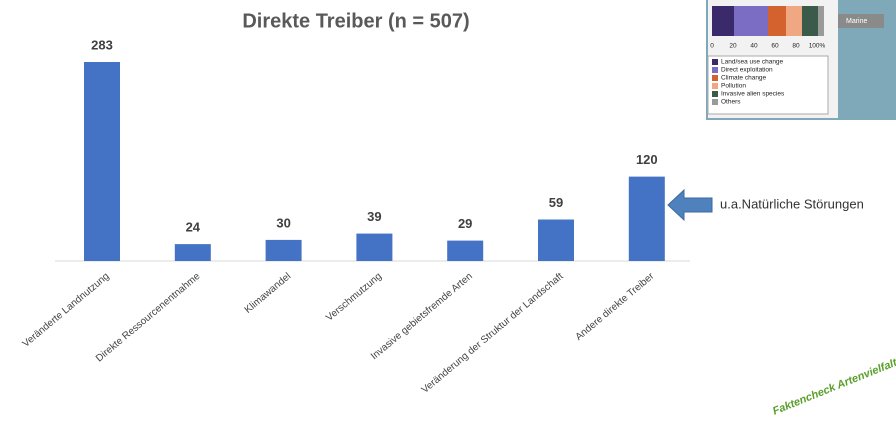  I want to click on x-tick-label: Invasive gebietsfremde Arten, so click(422, 316).